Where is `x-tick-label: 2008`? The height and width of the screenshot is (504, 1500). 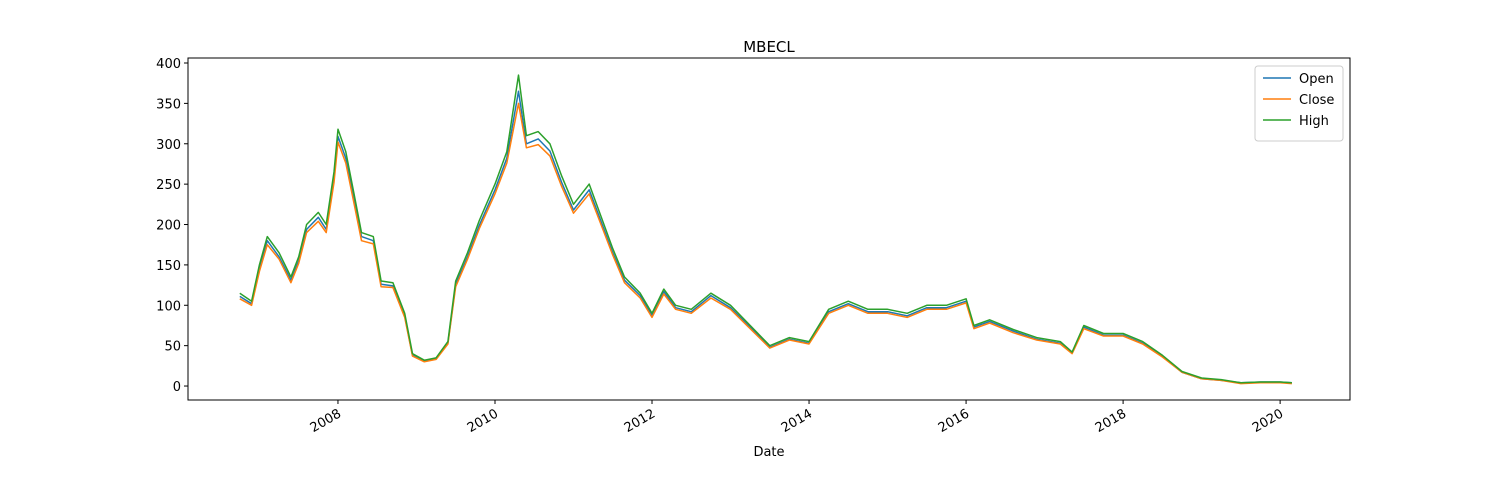
x-tick-label: 2008 is located at coordinates (326, 421).